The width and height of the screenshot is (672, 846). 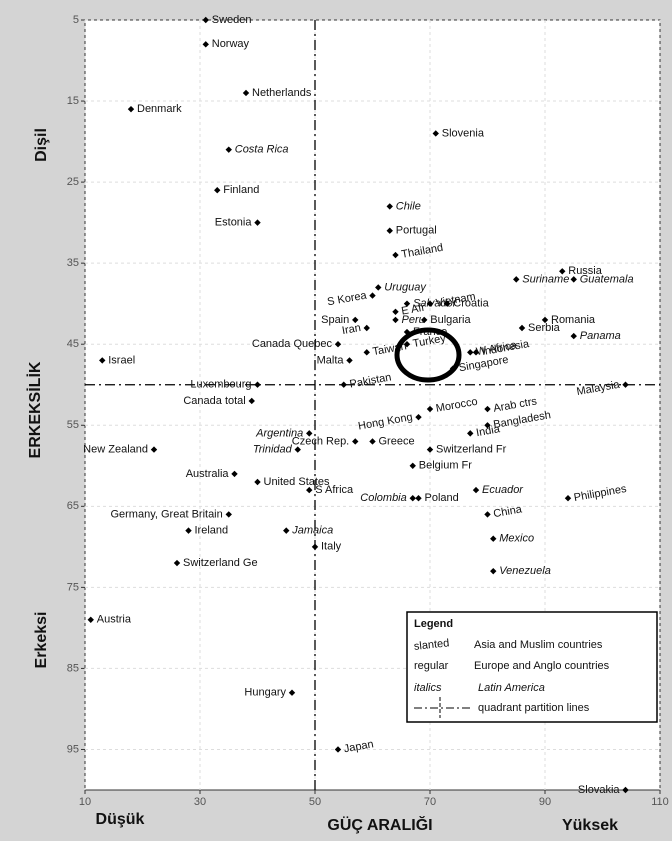 I want to click on legend-text: Asia and Muslim countries, so click(x=538, y=645).